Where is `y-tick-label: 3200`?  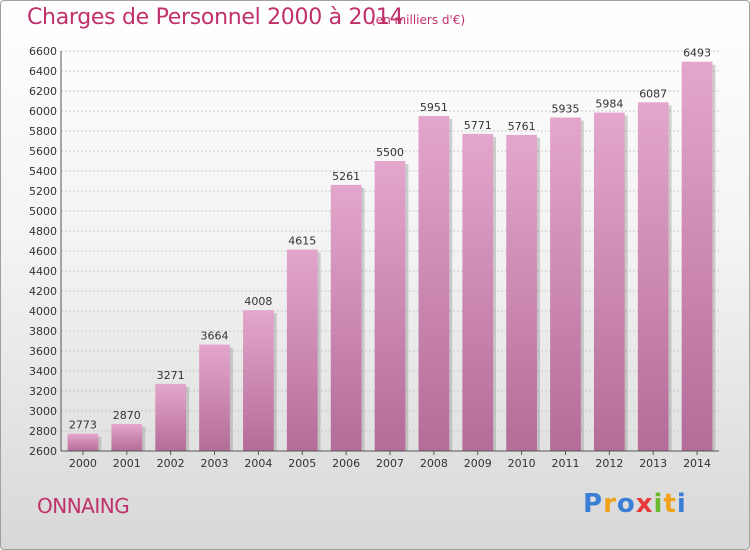 y-tick-label: 3200 is located at coordinates (43, 391).